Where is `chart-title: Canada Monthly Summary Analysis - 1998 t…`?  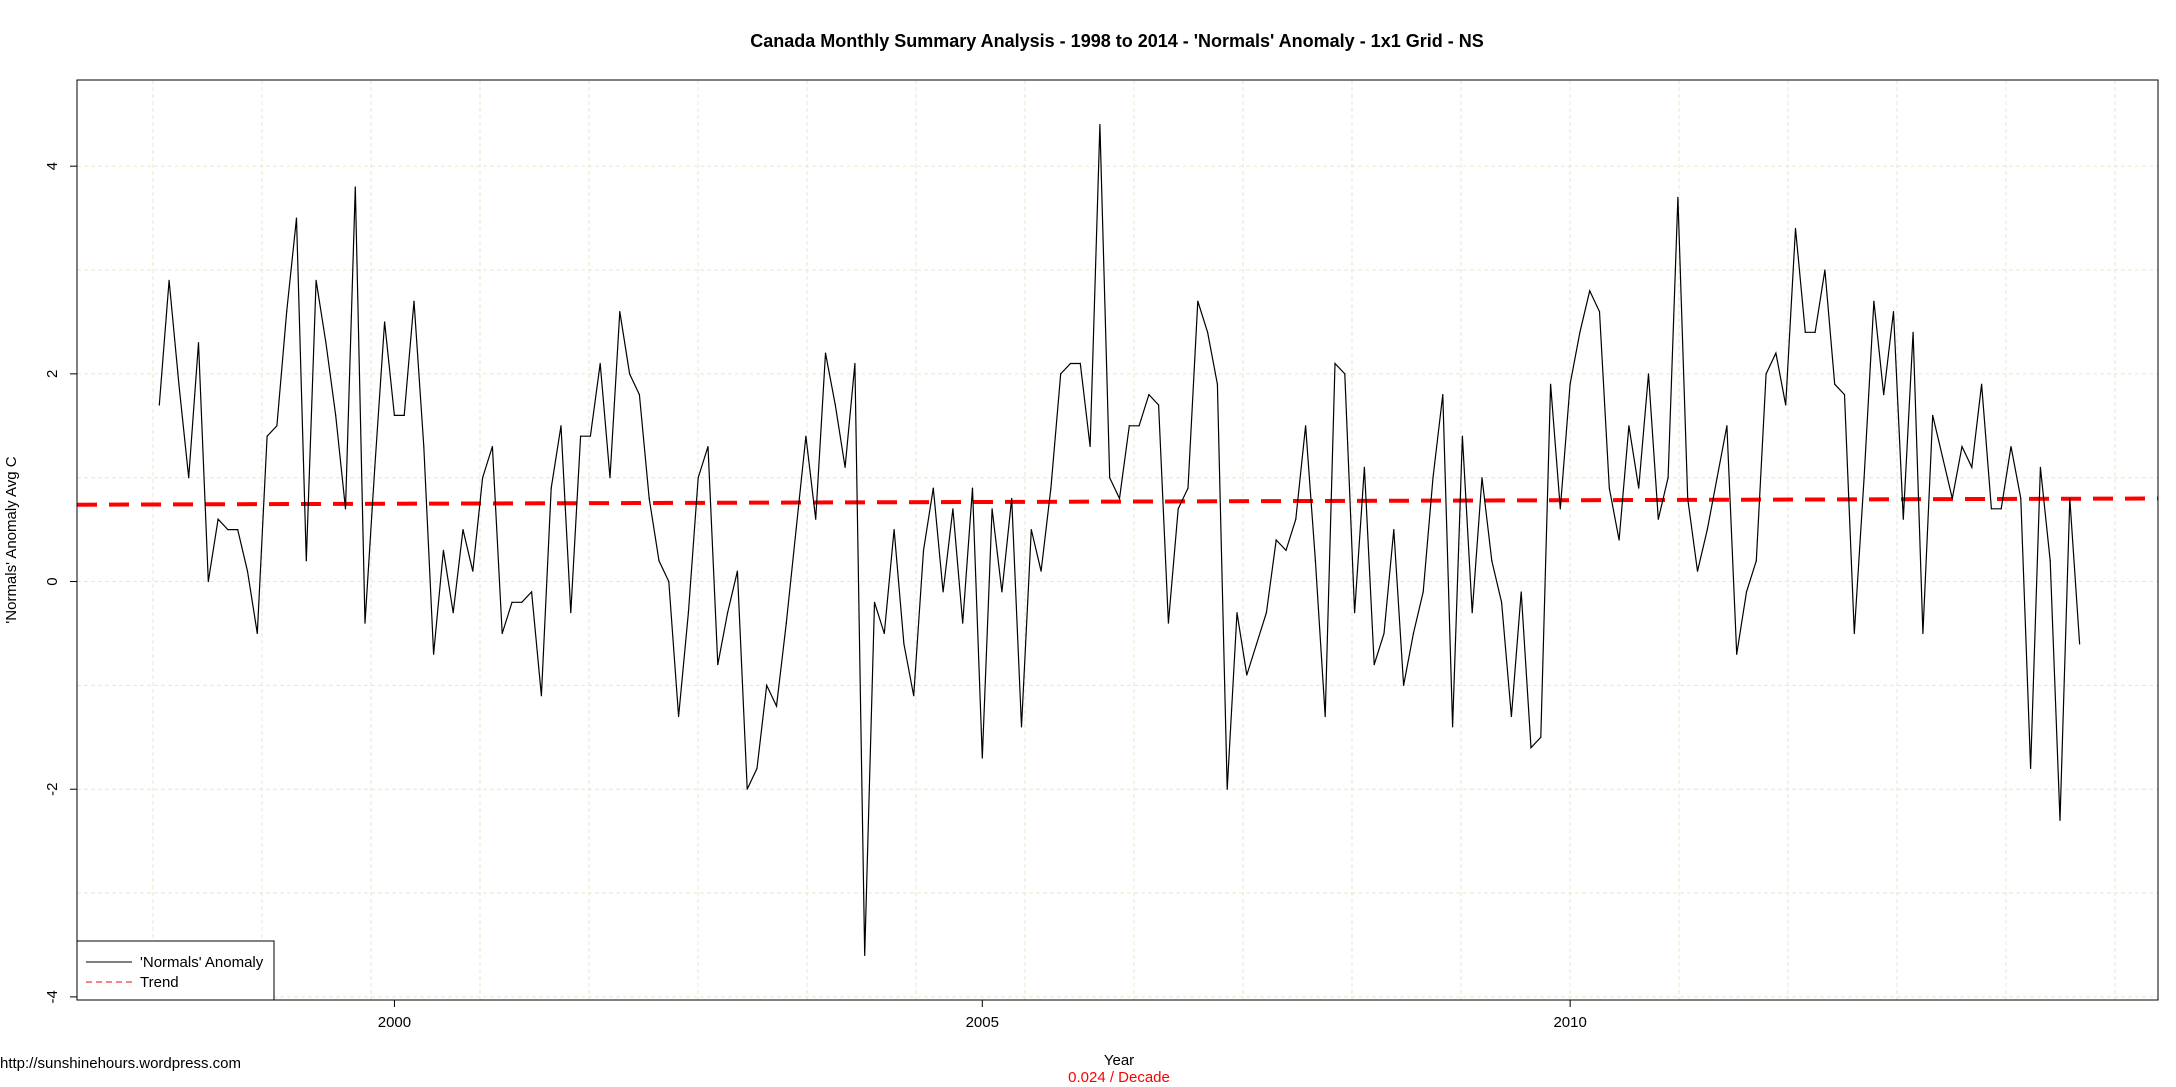
chart-title: Canada Monthly Summary Analysis - 1998 t… is located at coordinates (1116, 41).